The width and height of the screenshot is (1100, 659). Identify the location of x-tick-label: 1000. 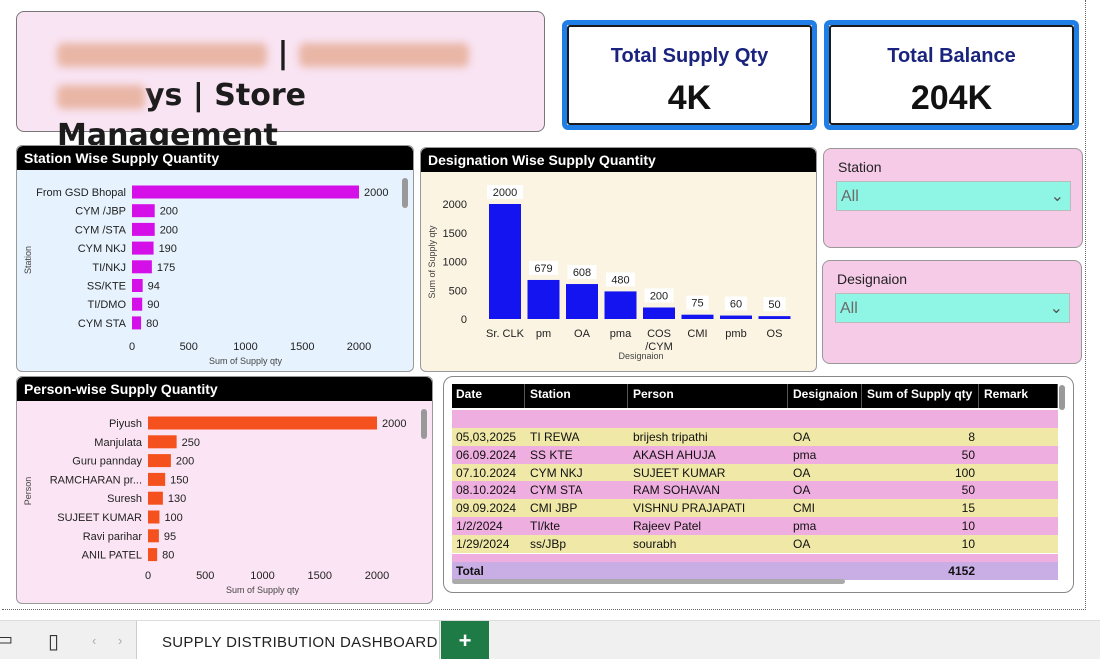
(262, 576).